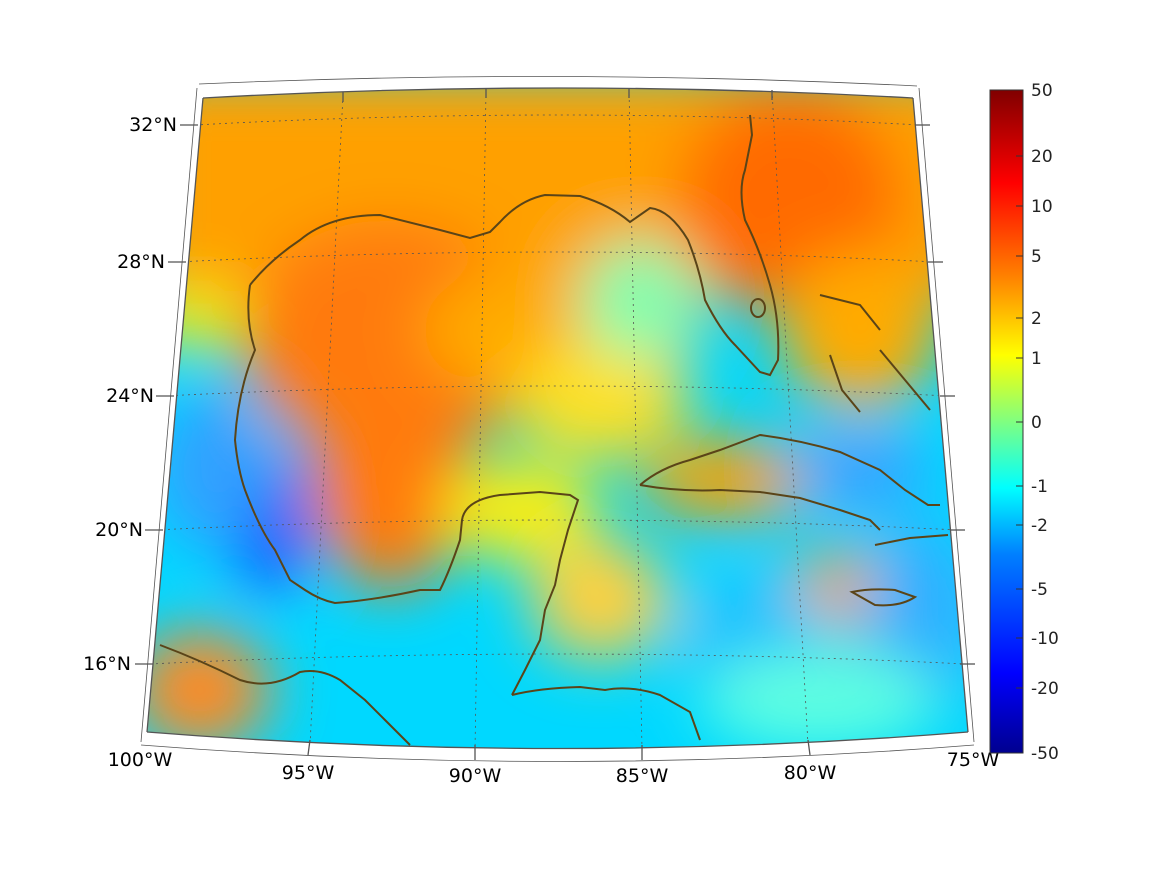 The height and width of the screenshot is (875, 1167). I want to click on colorbar-tick-label: 10, so click(1042, 207).